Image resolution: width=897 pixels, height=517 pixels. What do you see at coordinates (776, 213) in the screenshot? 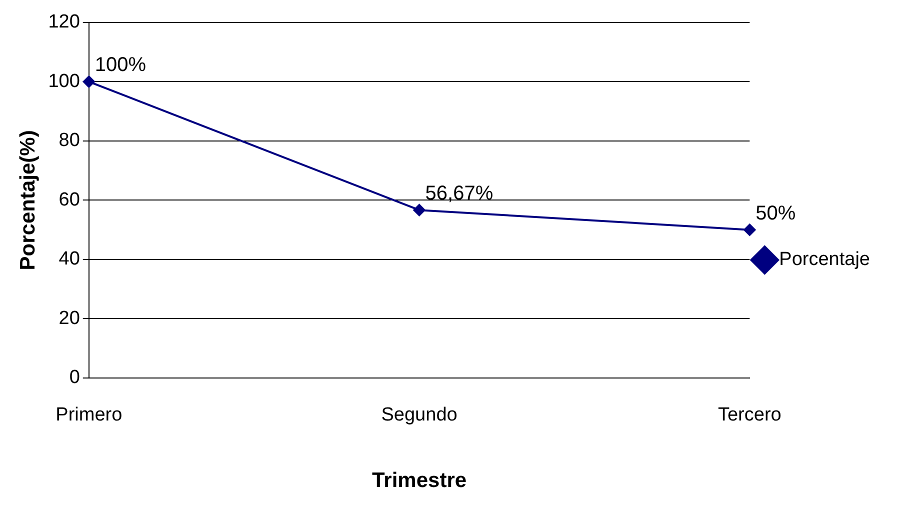
I see `data-label: 50%` at bounding box center [776, 213].